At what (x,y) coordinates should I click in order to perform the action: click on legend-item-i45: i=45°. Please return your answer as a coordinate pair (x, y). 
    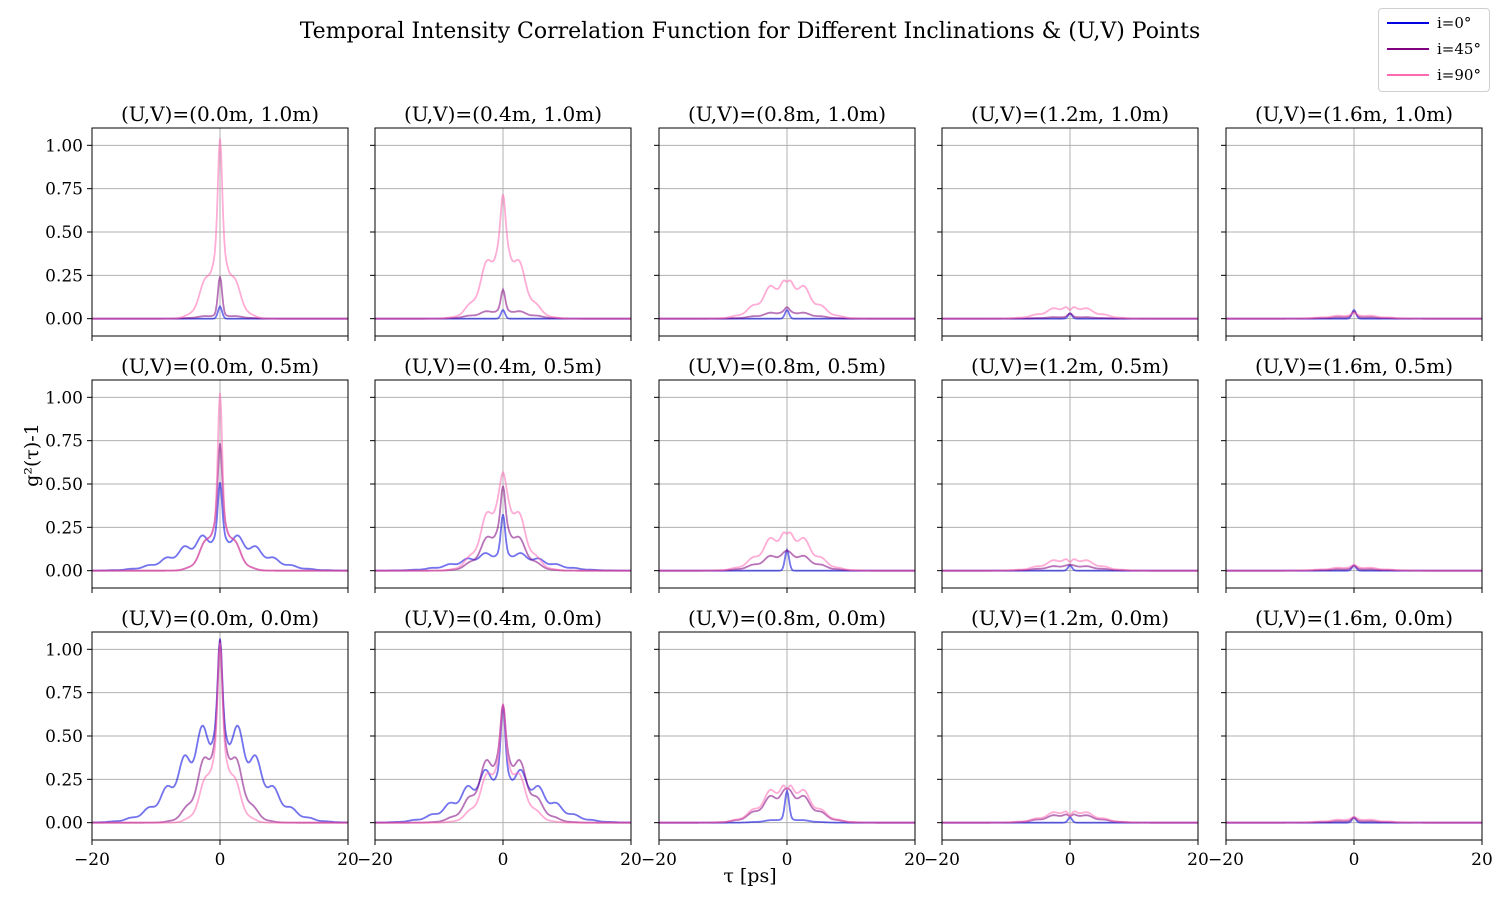
    Looking at the image, I should click on (1434, 49).